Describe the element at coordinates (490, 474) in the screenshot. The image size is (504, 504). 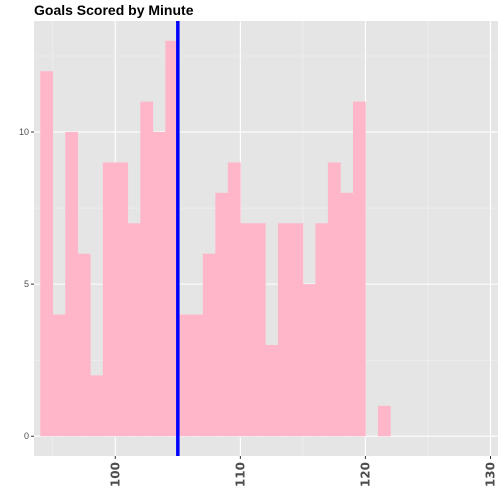
I see `x-tick-label: 130` at that location.